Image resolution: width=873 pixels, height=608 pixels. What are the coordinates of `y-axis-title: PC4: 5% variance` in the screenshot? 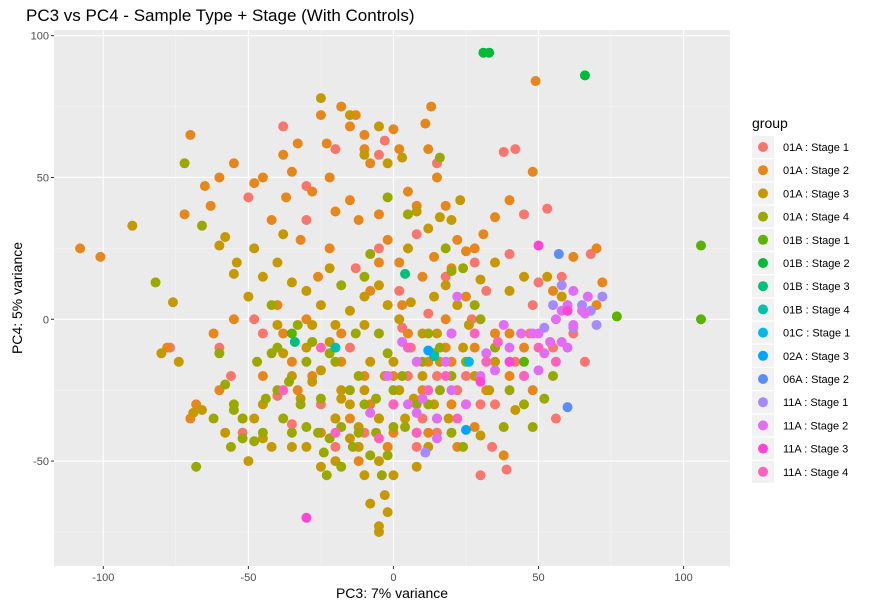 It's located at (17, 298).